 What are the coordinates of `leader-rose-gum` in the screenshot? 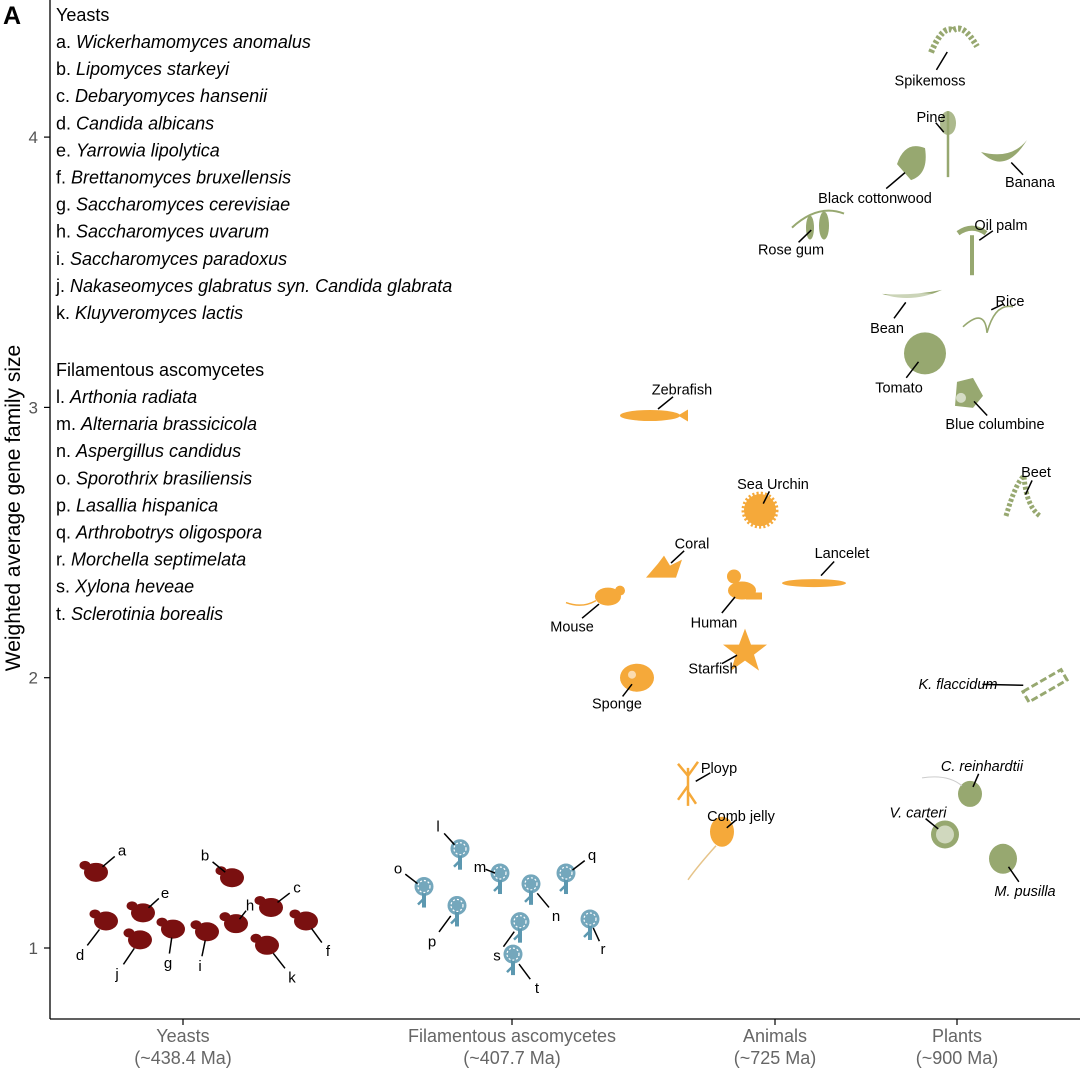 It's located at (805, 236).